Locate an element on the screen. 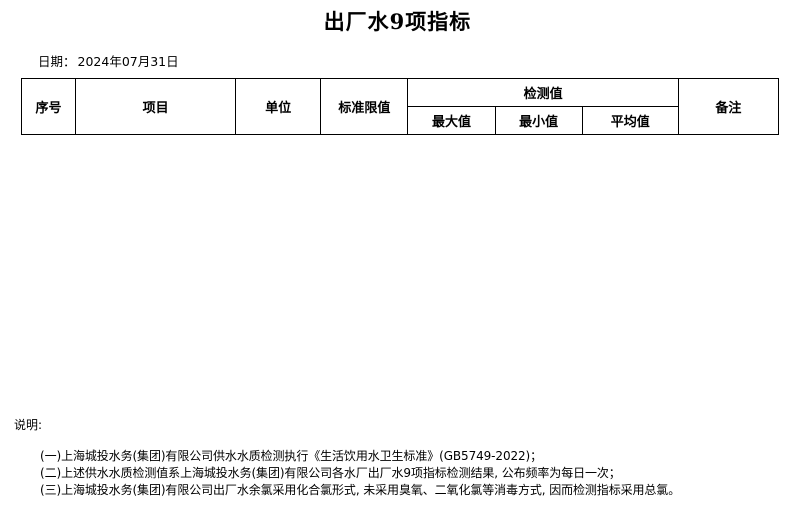 This screenshot has width=795, height=518. column-header-min: 最小值 is located at coordinates (538, 120).